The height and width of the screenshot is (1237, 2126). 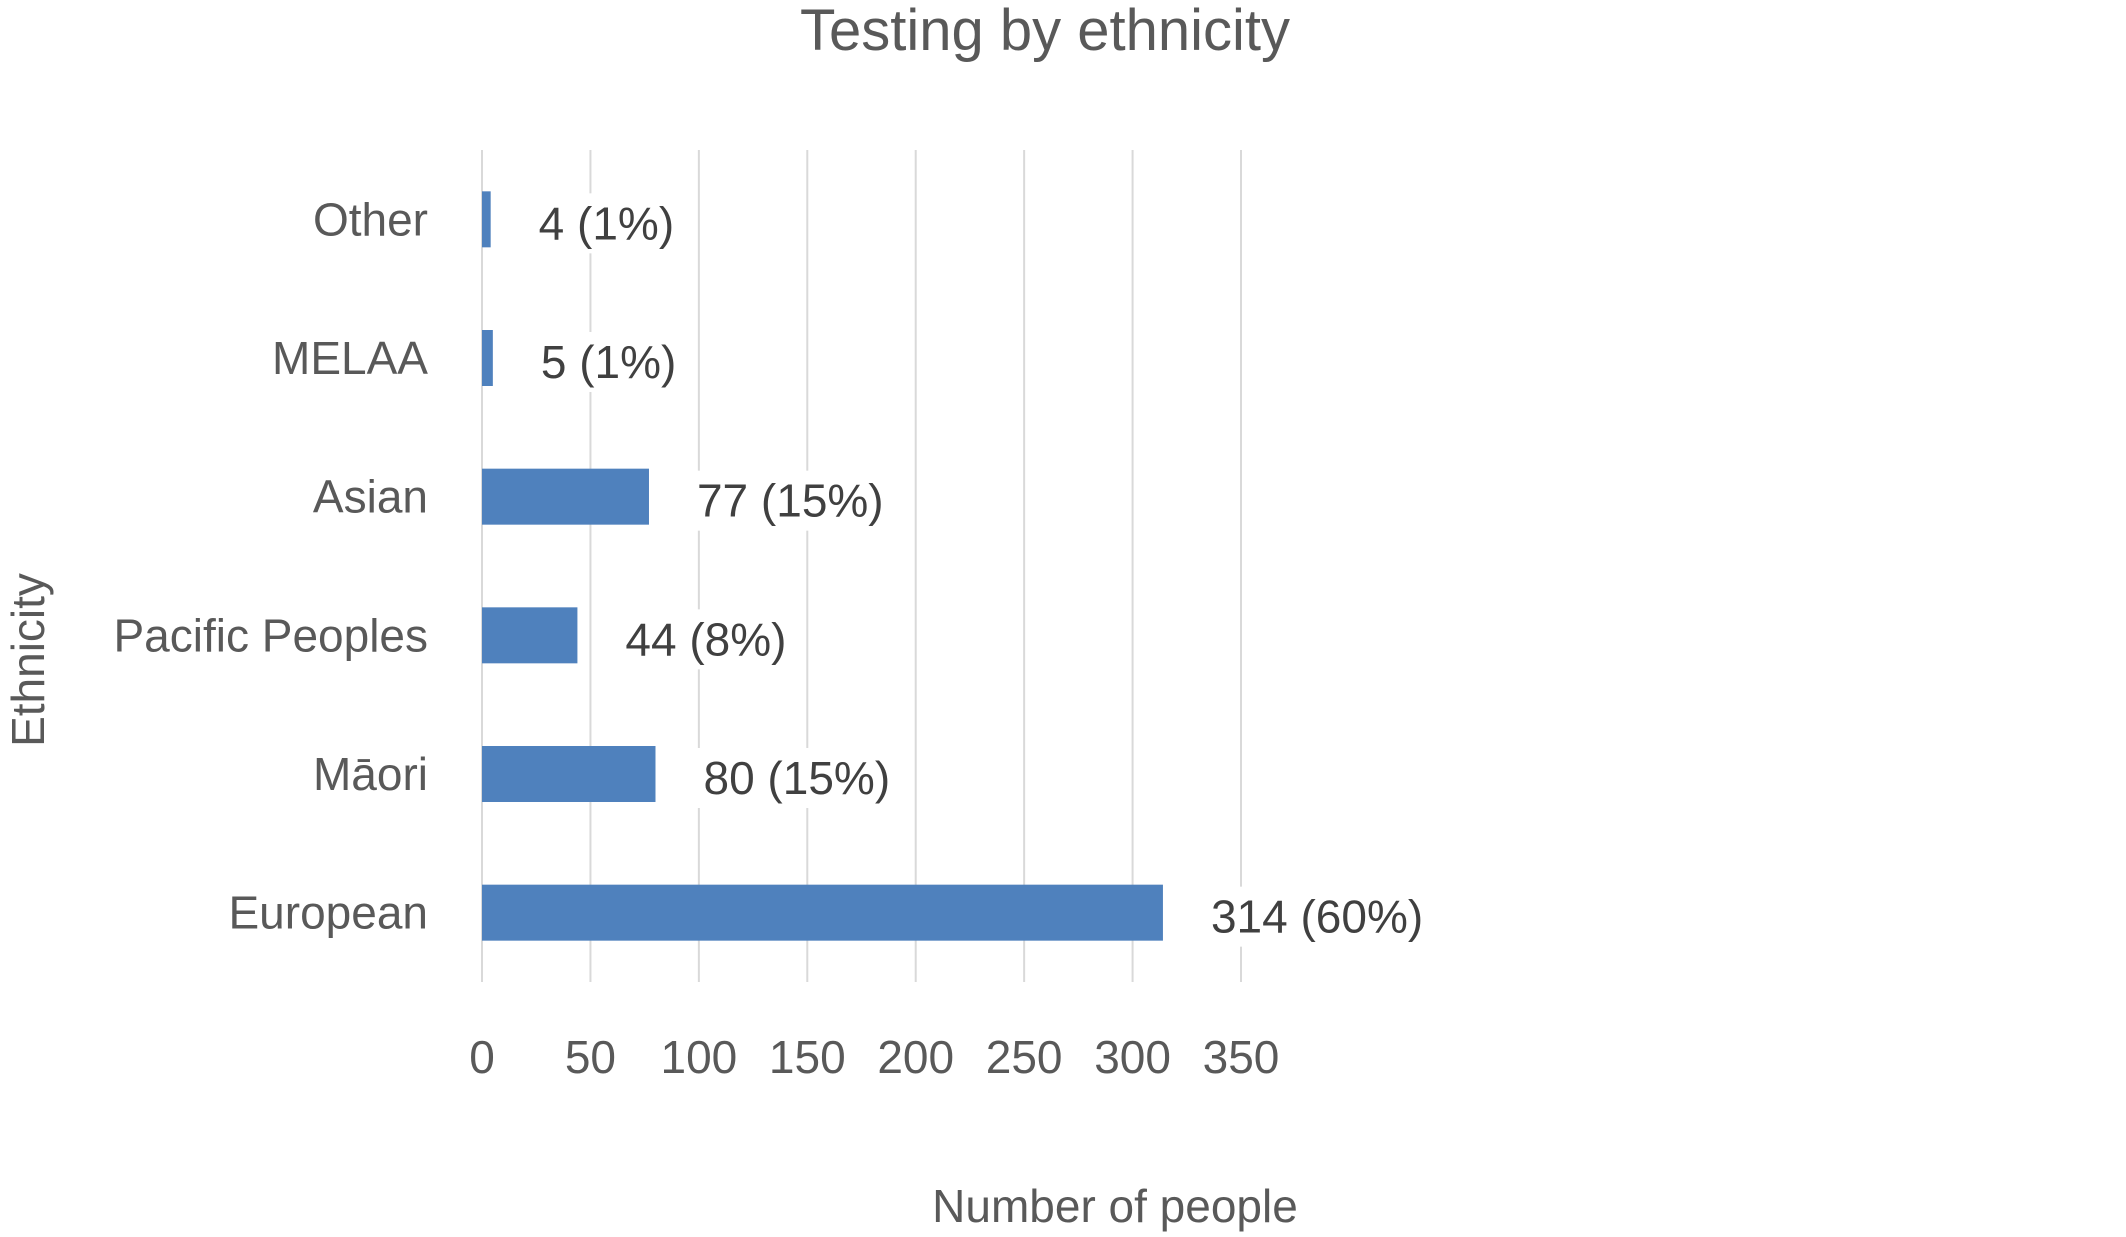 I want to click on category-label: Pacific Peoples, so click(x=271, y=635).